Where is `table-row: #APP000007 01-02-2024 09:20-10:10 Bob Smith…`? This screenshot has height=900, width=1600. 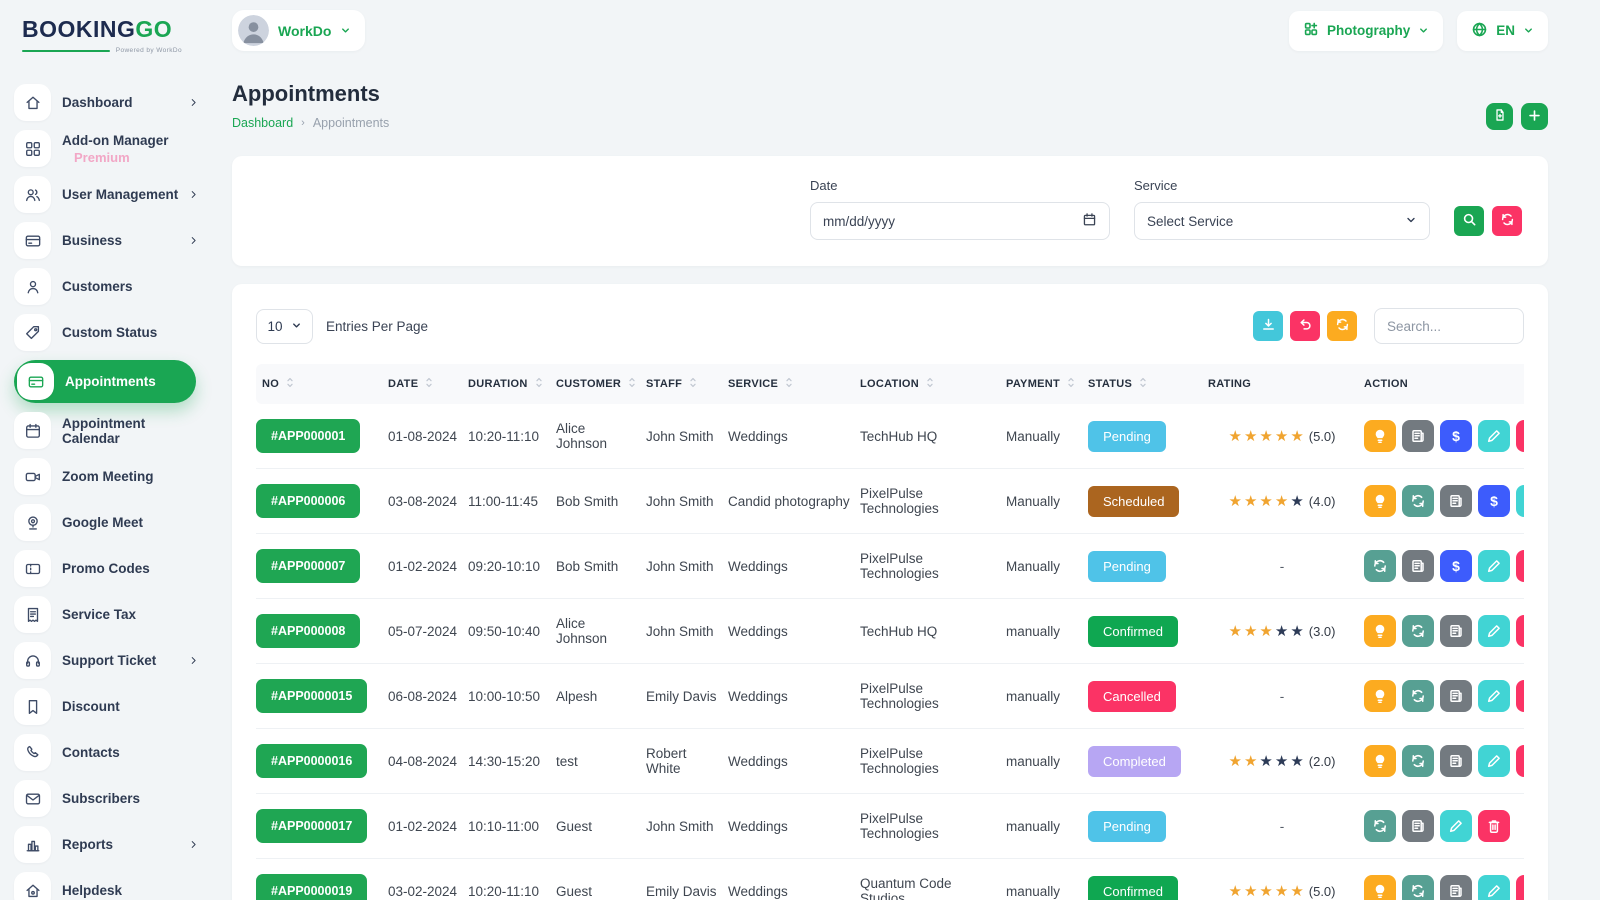 table-row: #APP000007 01-02-2024 09:20-10:10 Bob Smith… is located at coordinates (890, 566).